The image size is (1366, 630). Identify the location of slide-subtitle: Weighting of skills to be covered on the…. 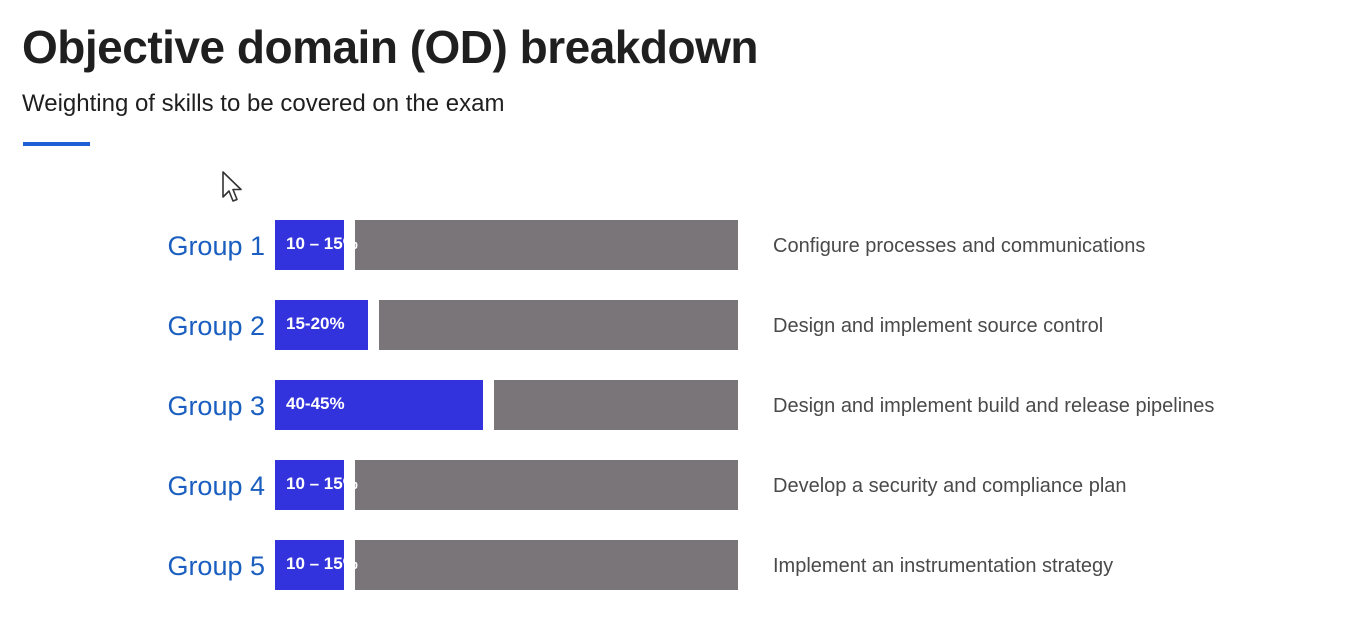
(263, 103).